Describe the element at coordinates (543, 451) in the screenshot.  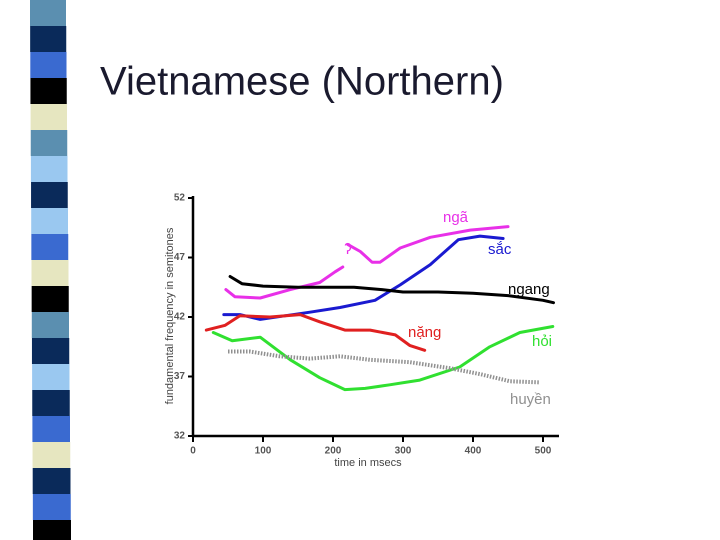
I see `x-tick-label: 500` at that location.